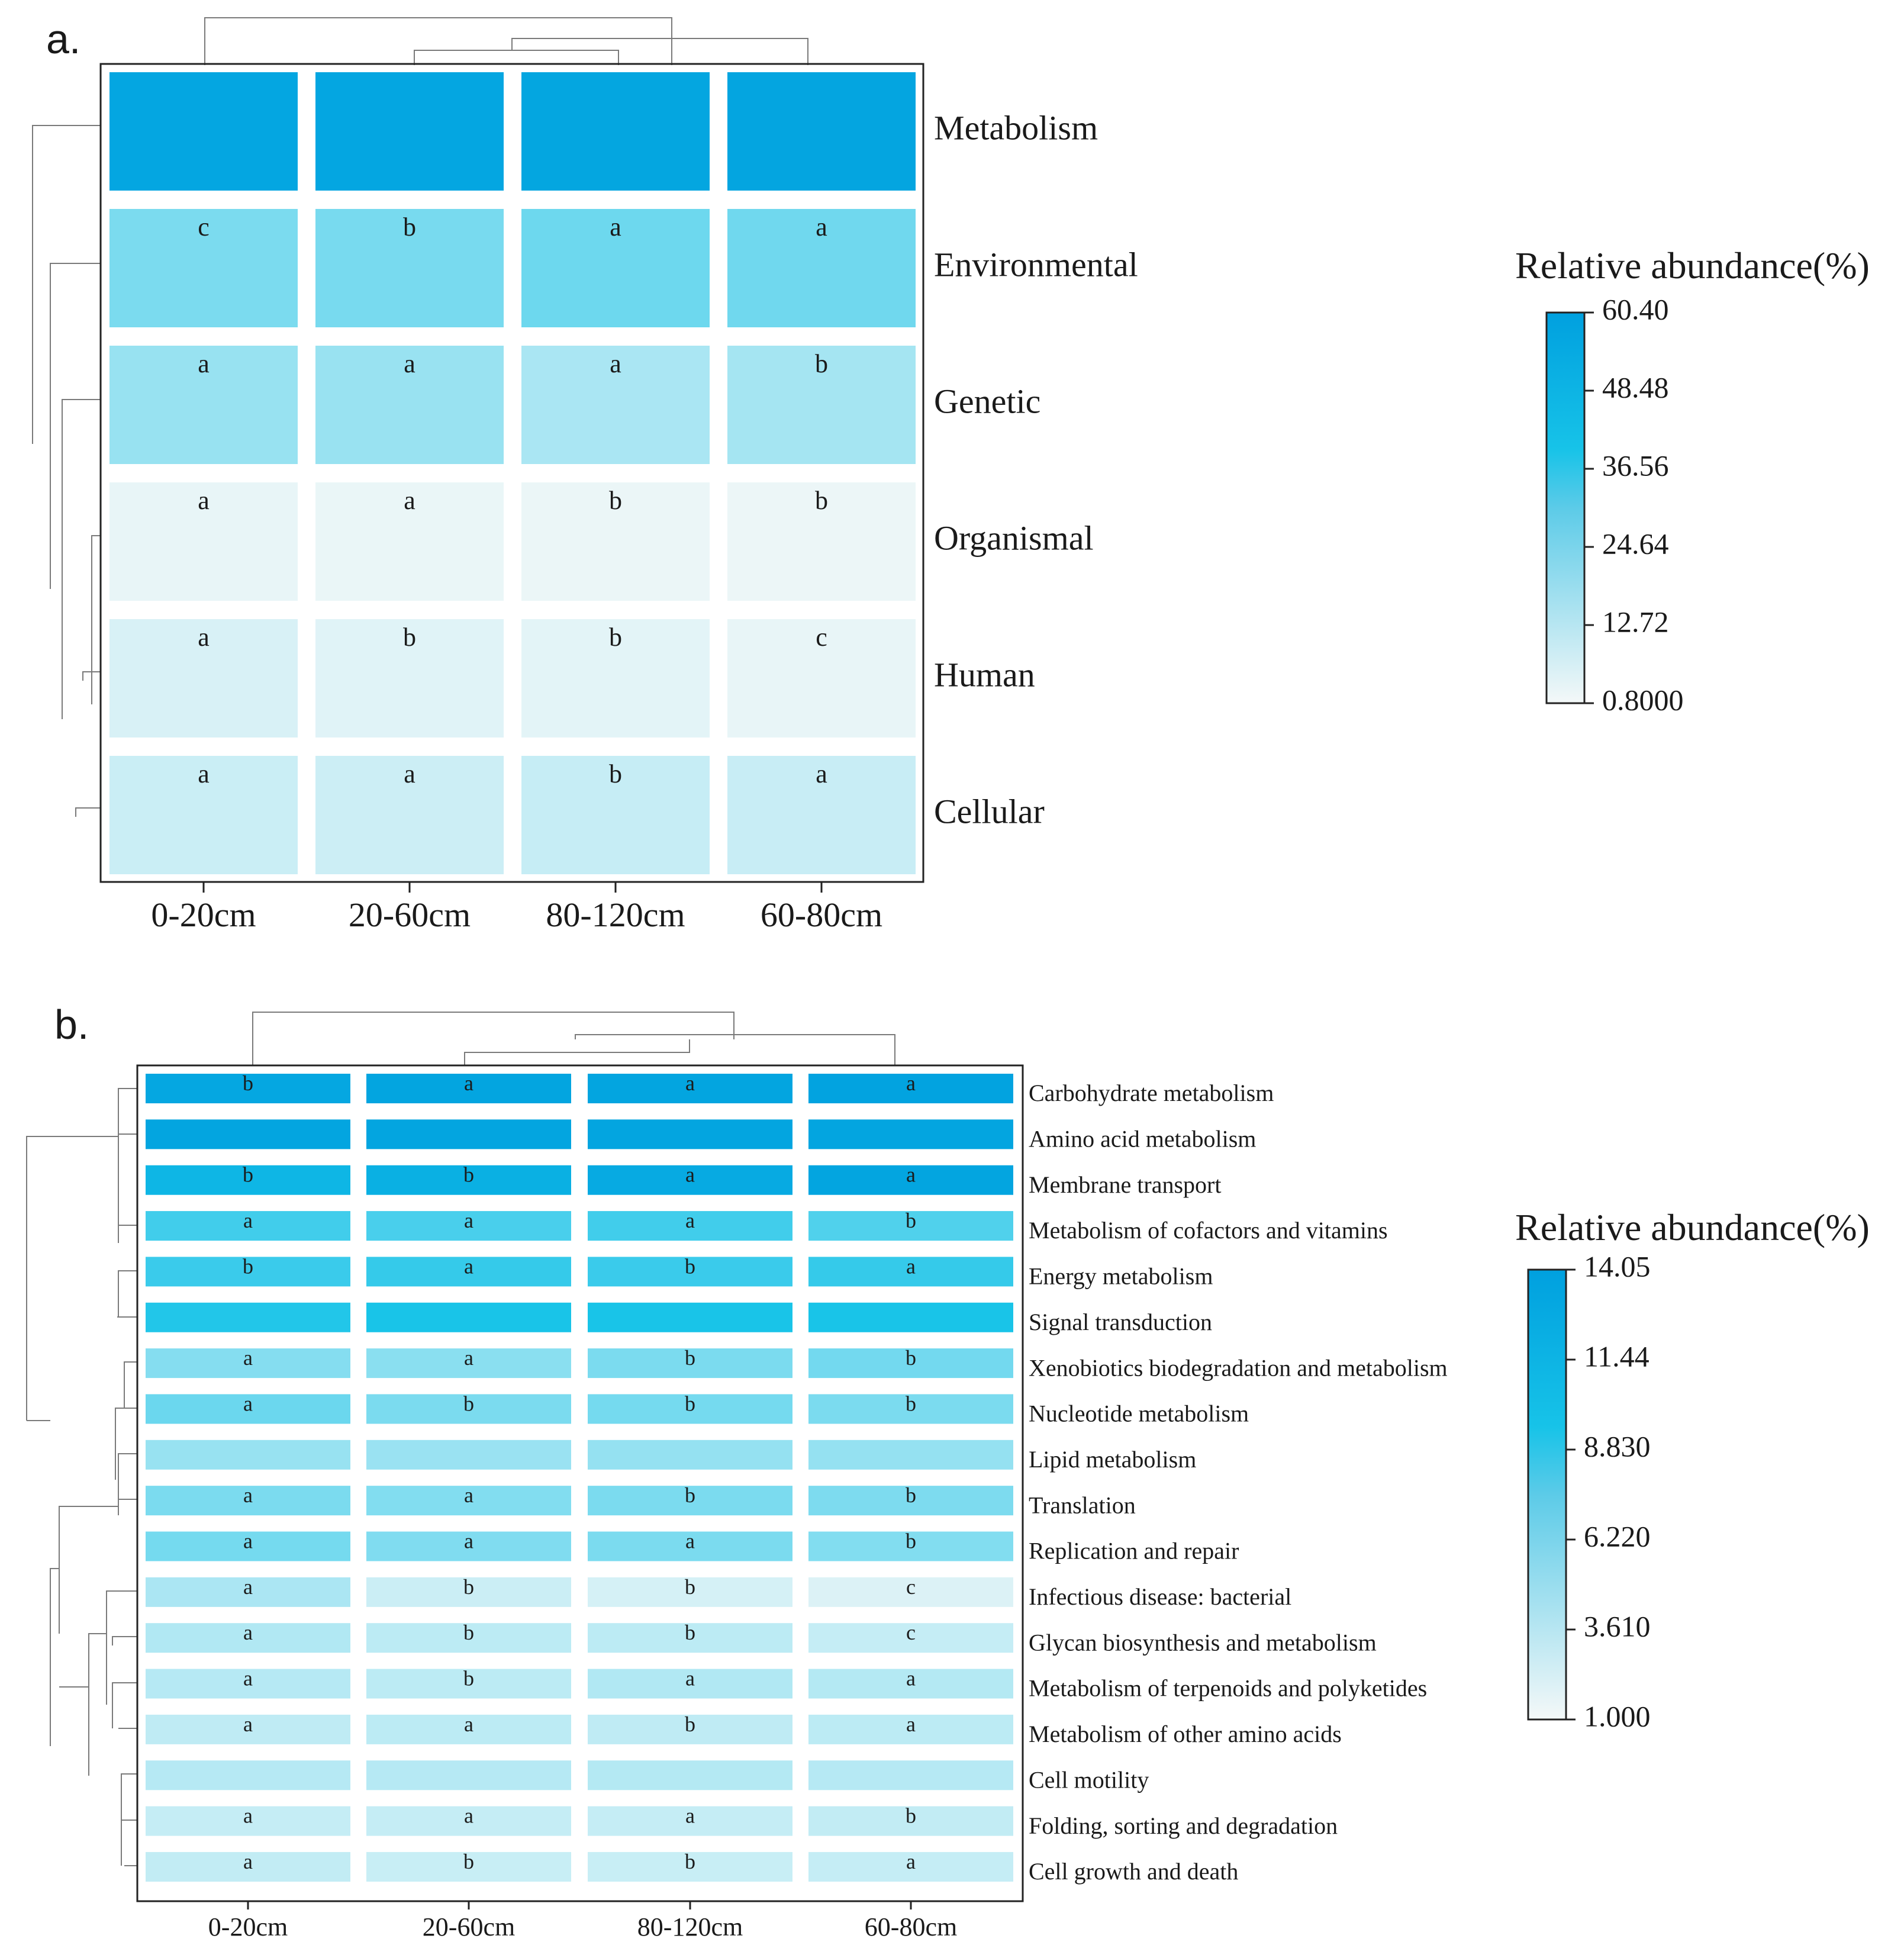 The width and height of the screenshot is (1904, 1945). What do you see at coordinates (1565, 508) in the screenshot?
I see `colorbar-frame` at bounding box center [1565, 508].